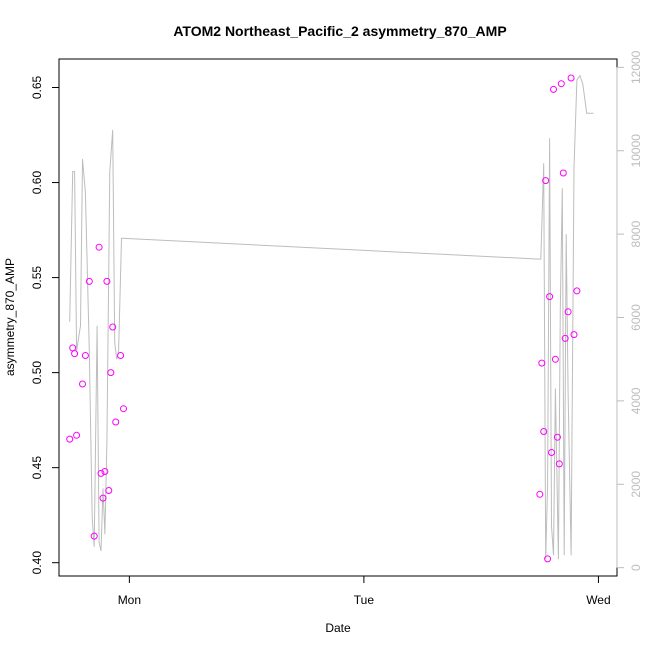  I want to click on y-right-tick-label: 2000, so click(636, 484).